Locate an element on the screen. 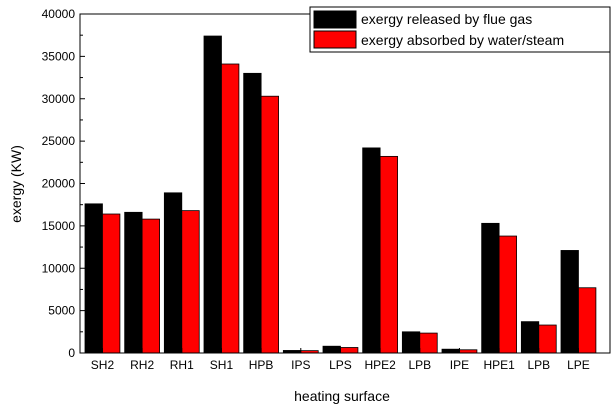 This screenshot has height=407, width=611. x-tick-label: SH2 is located at coordinates (103, 365).